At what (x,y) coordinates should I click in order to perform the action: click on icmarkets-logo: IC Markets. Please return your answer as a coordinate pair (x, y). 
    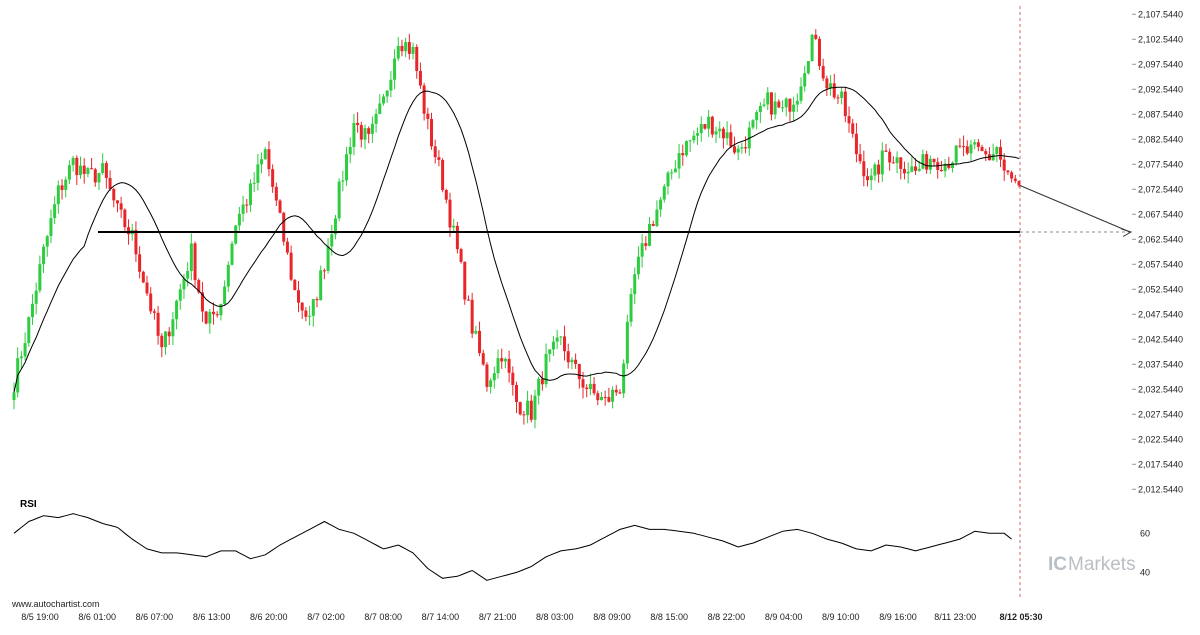
    Looking at the image, I should click on (1092, 564).